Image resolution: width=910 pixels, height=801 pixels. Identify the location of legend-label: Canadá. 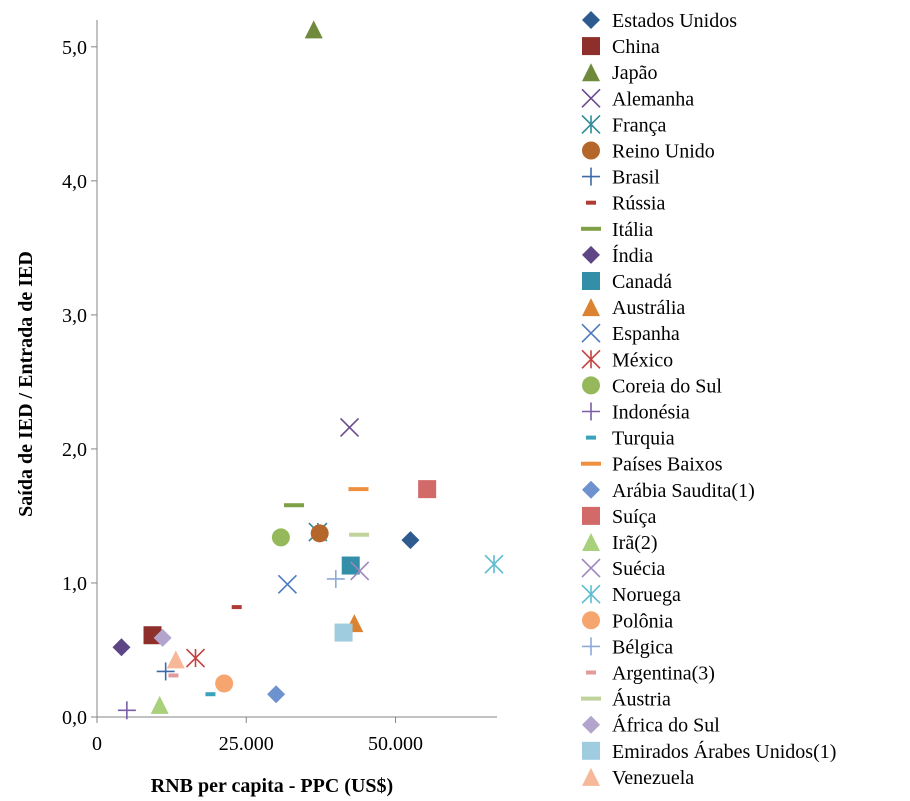
(642, 282).